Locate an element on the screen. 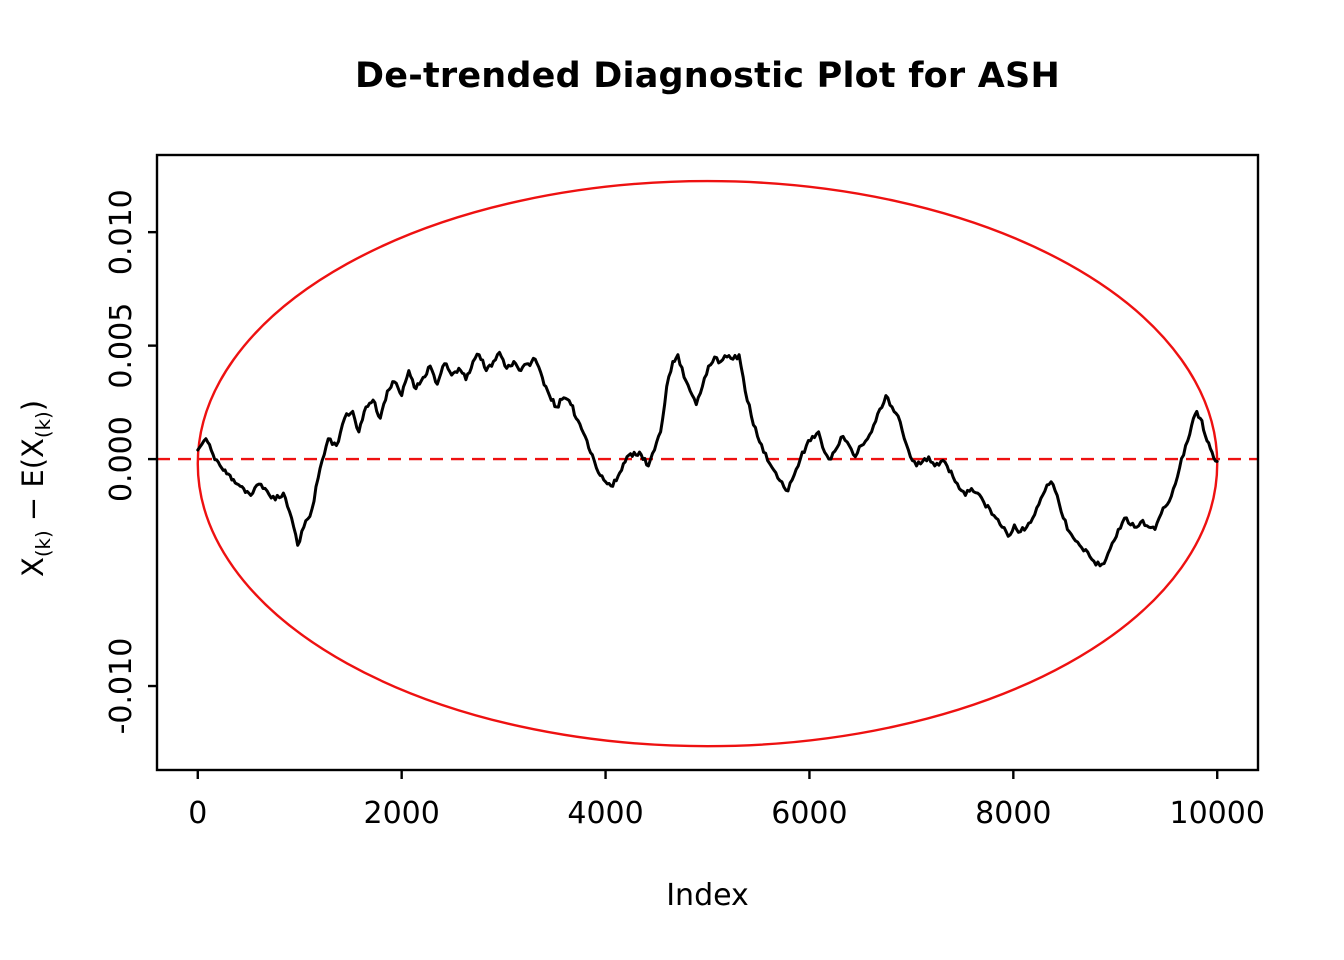 This screenshot has height=960, width=1344. y-tick-label: -0.010 is located at coordinates (121, 686).